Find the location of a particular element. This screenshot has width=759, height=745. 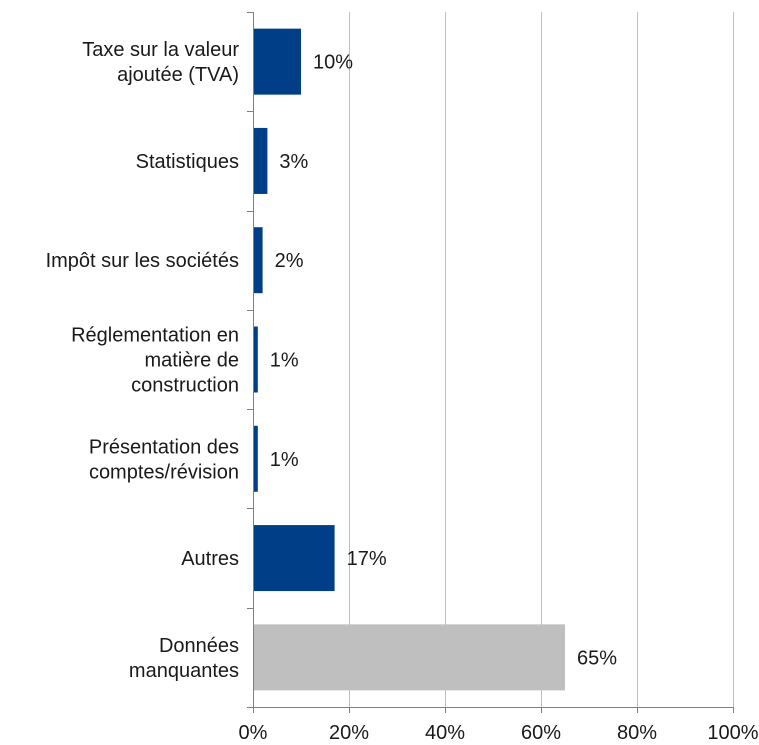

category-label-4-line-2: matière de is located at coordinates (192, 361).